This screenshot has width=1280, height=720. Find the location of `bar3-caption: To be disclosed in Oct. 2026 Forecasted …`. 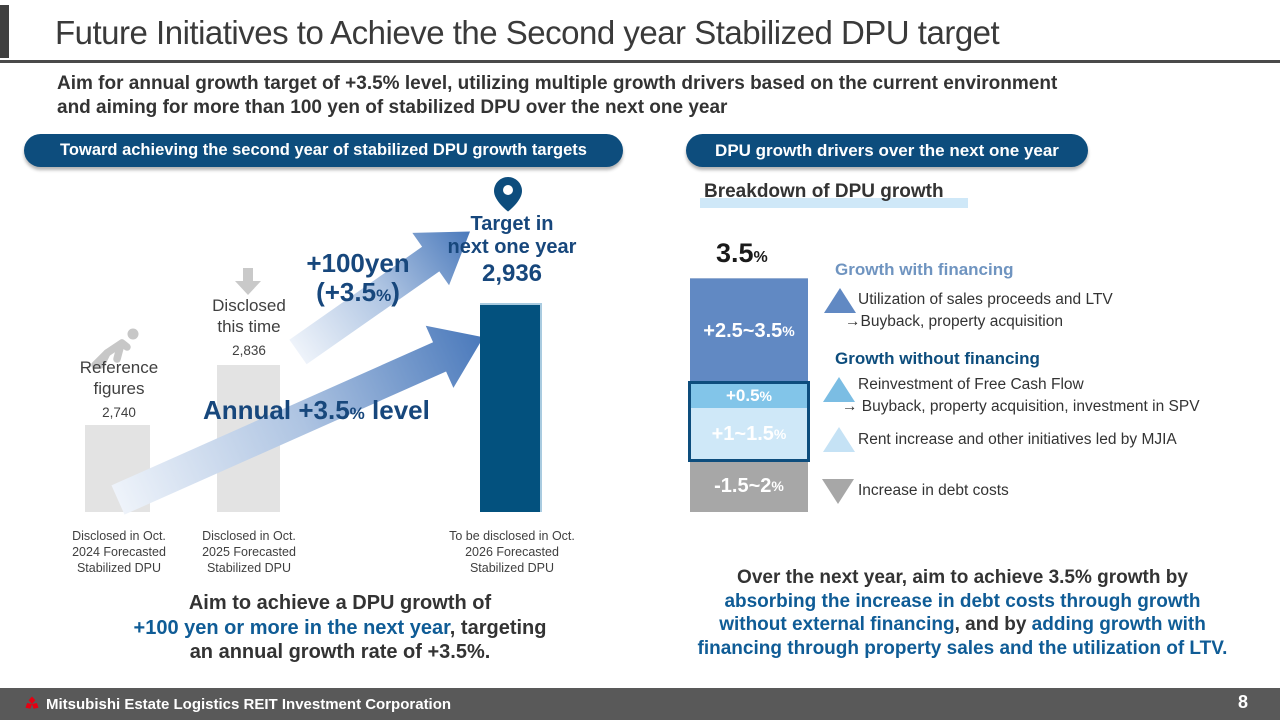

bar3-caption: To be disclosed in Oct. 2026 Forecasted … is located at coordinates (512, 552).